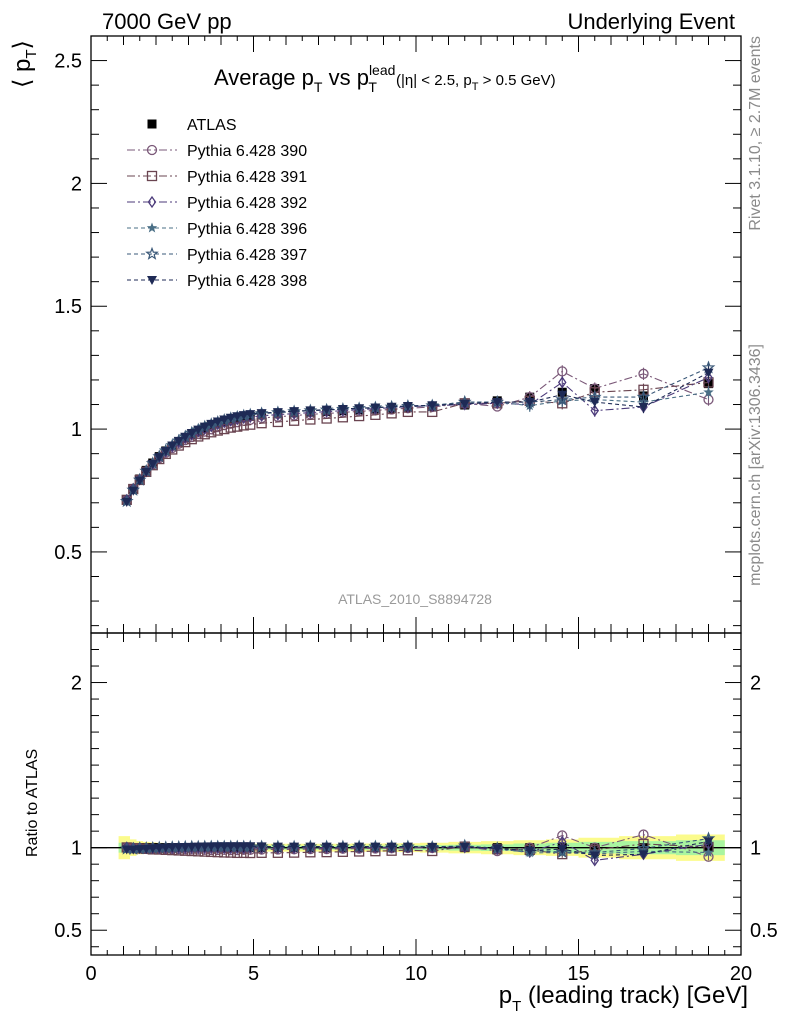 The image size is (786, 1024). I want to click on legend-label: Pythia 6.428 397, so click(247, 255).